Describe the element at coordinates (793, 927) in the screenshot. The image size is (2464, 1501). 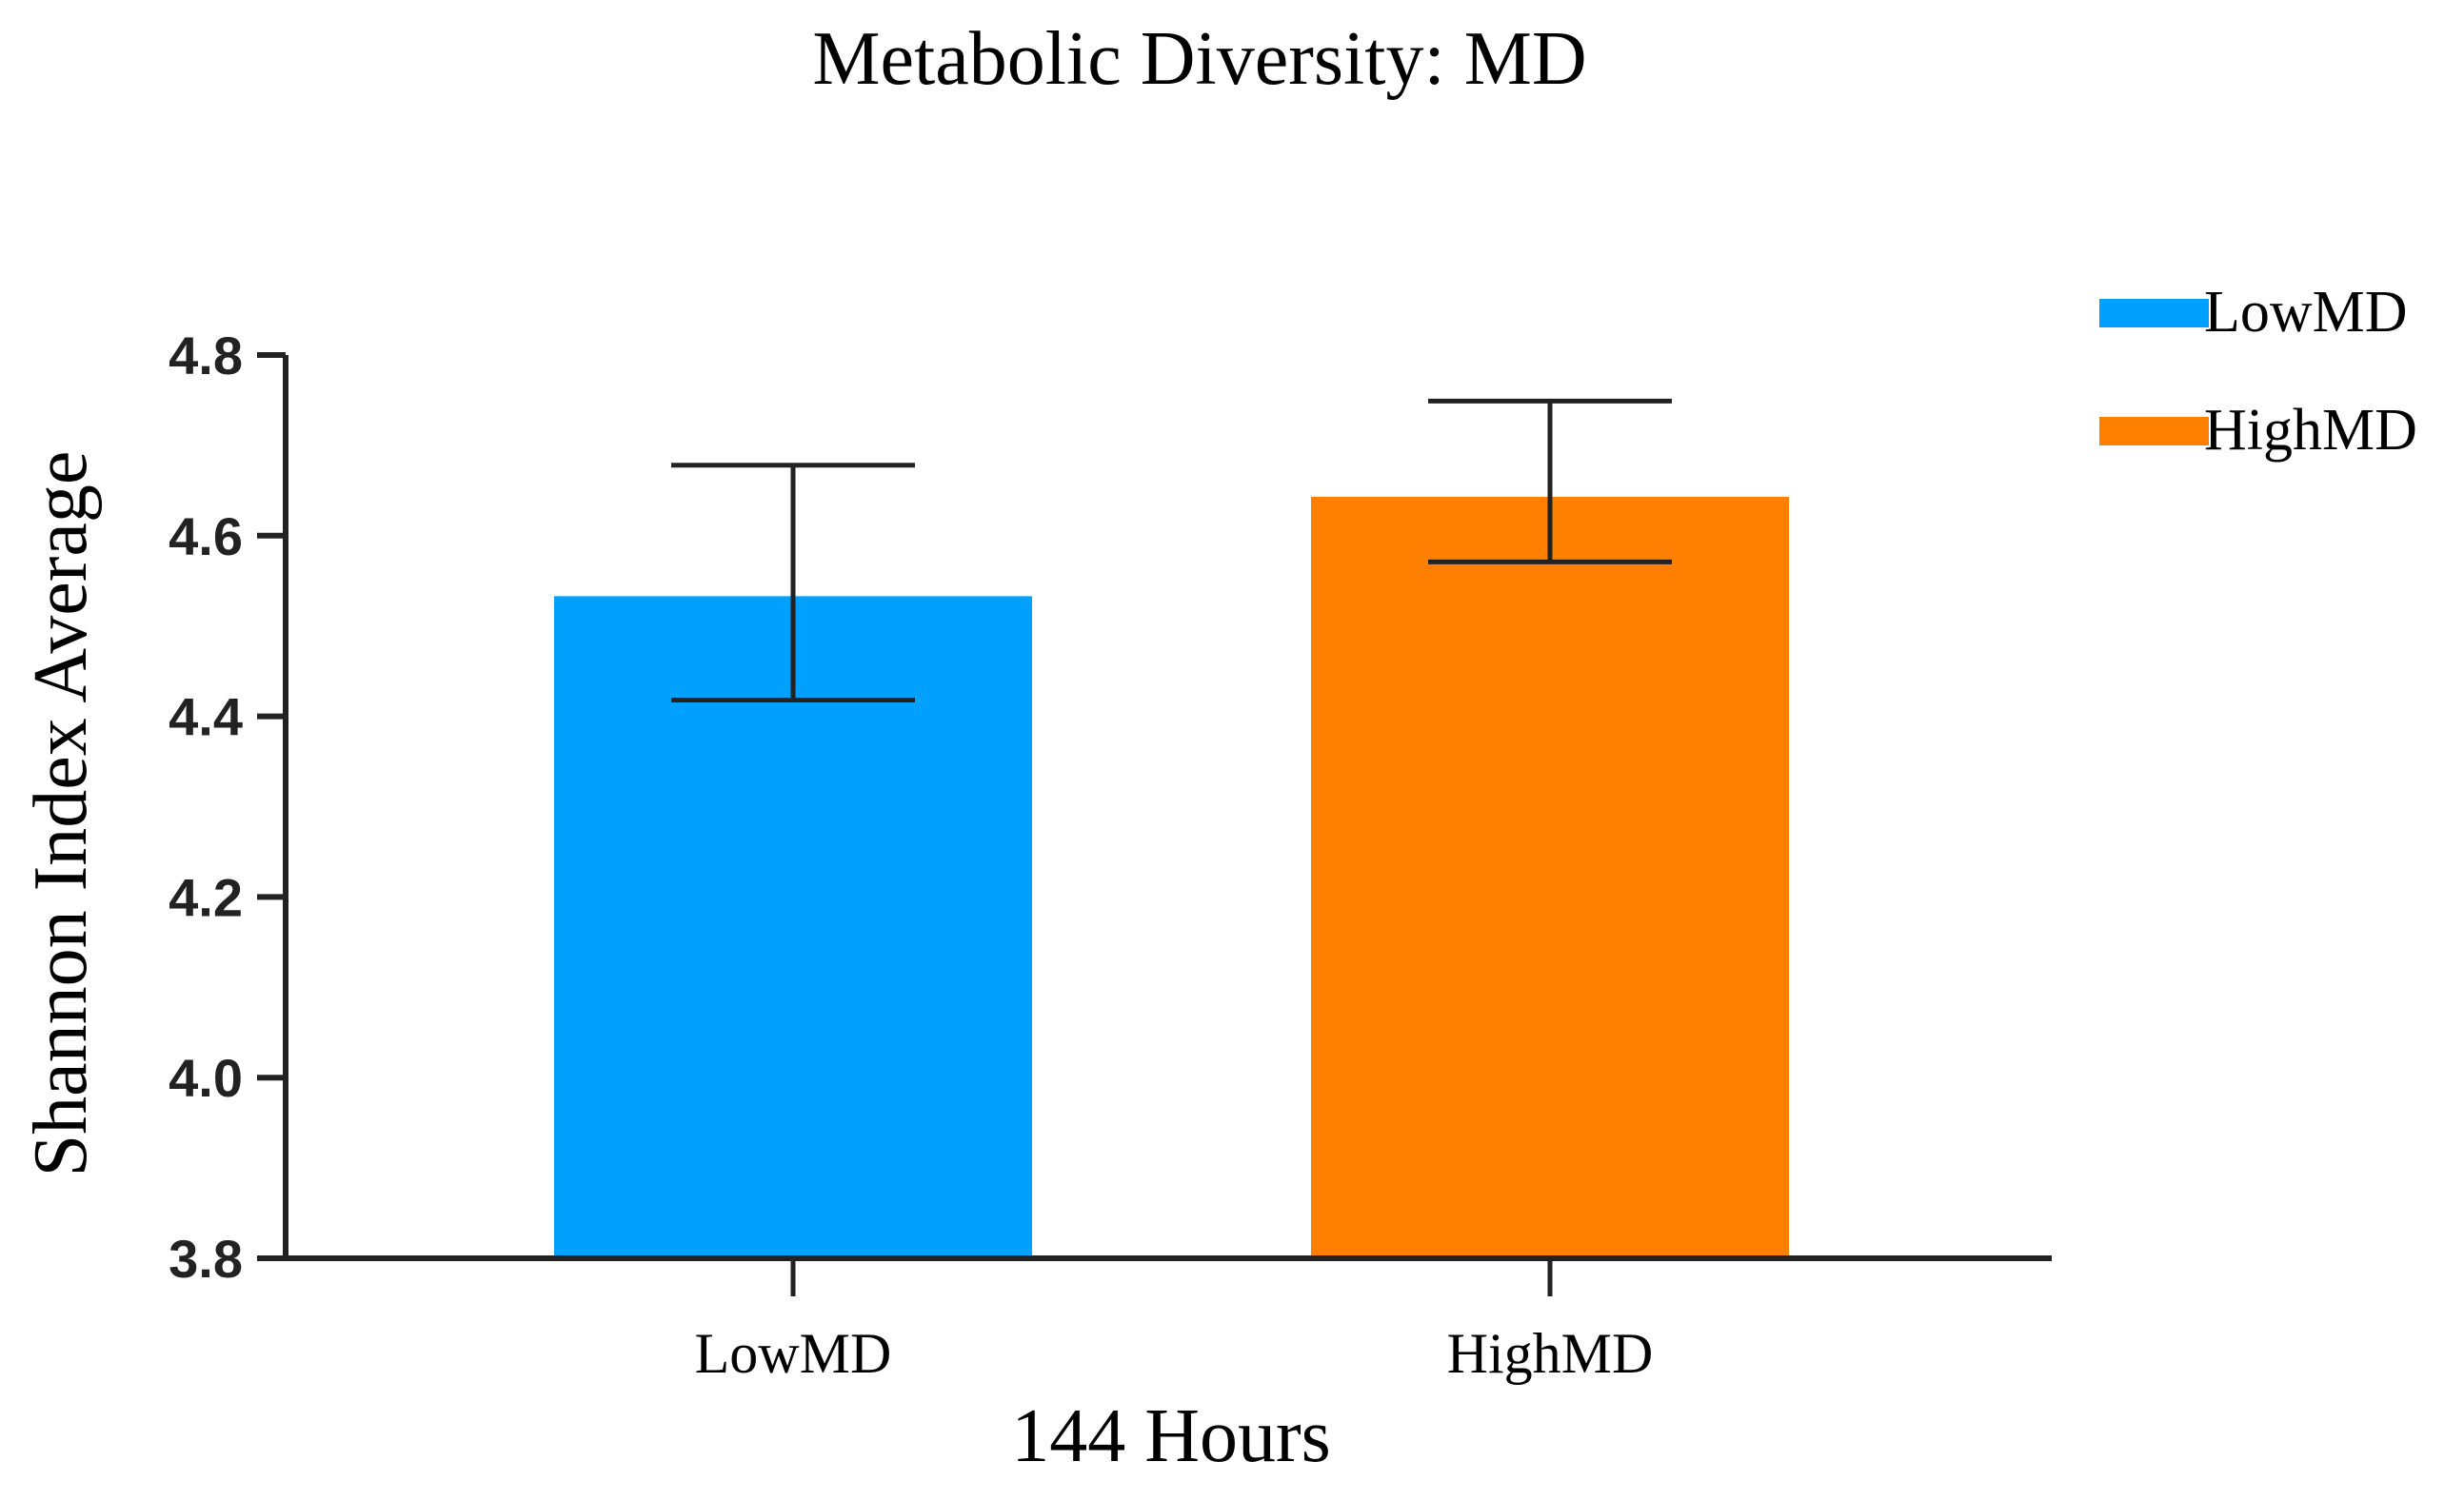
I see `bar-lowmd` at that location.